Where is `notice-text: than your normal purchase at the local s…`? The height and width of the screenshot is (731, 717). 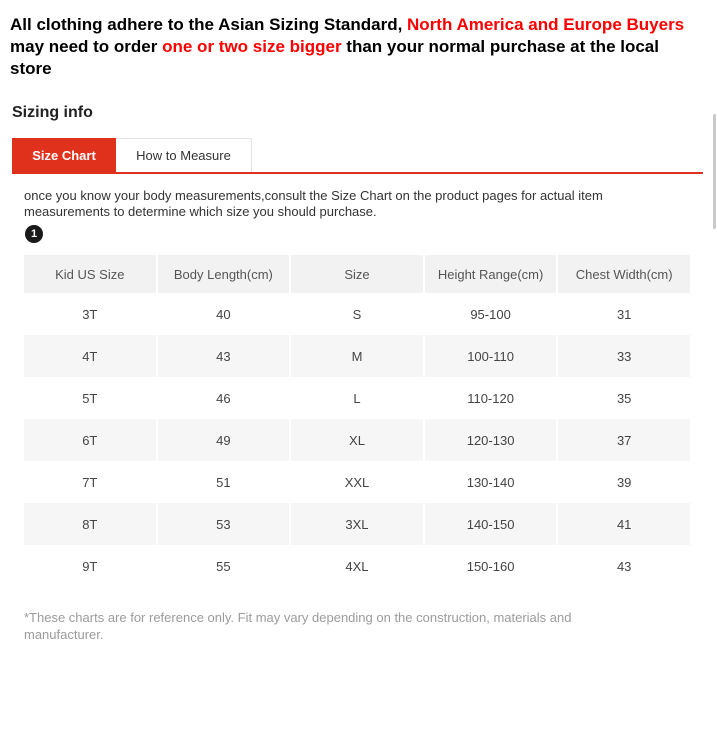 notice-text: than your normal purchase at the local s… is located at coordinates (334, 57).